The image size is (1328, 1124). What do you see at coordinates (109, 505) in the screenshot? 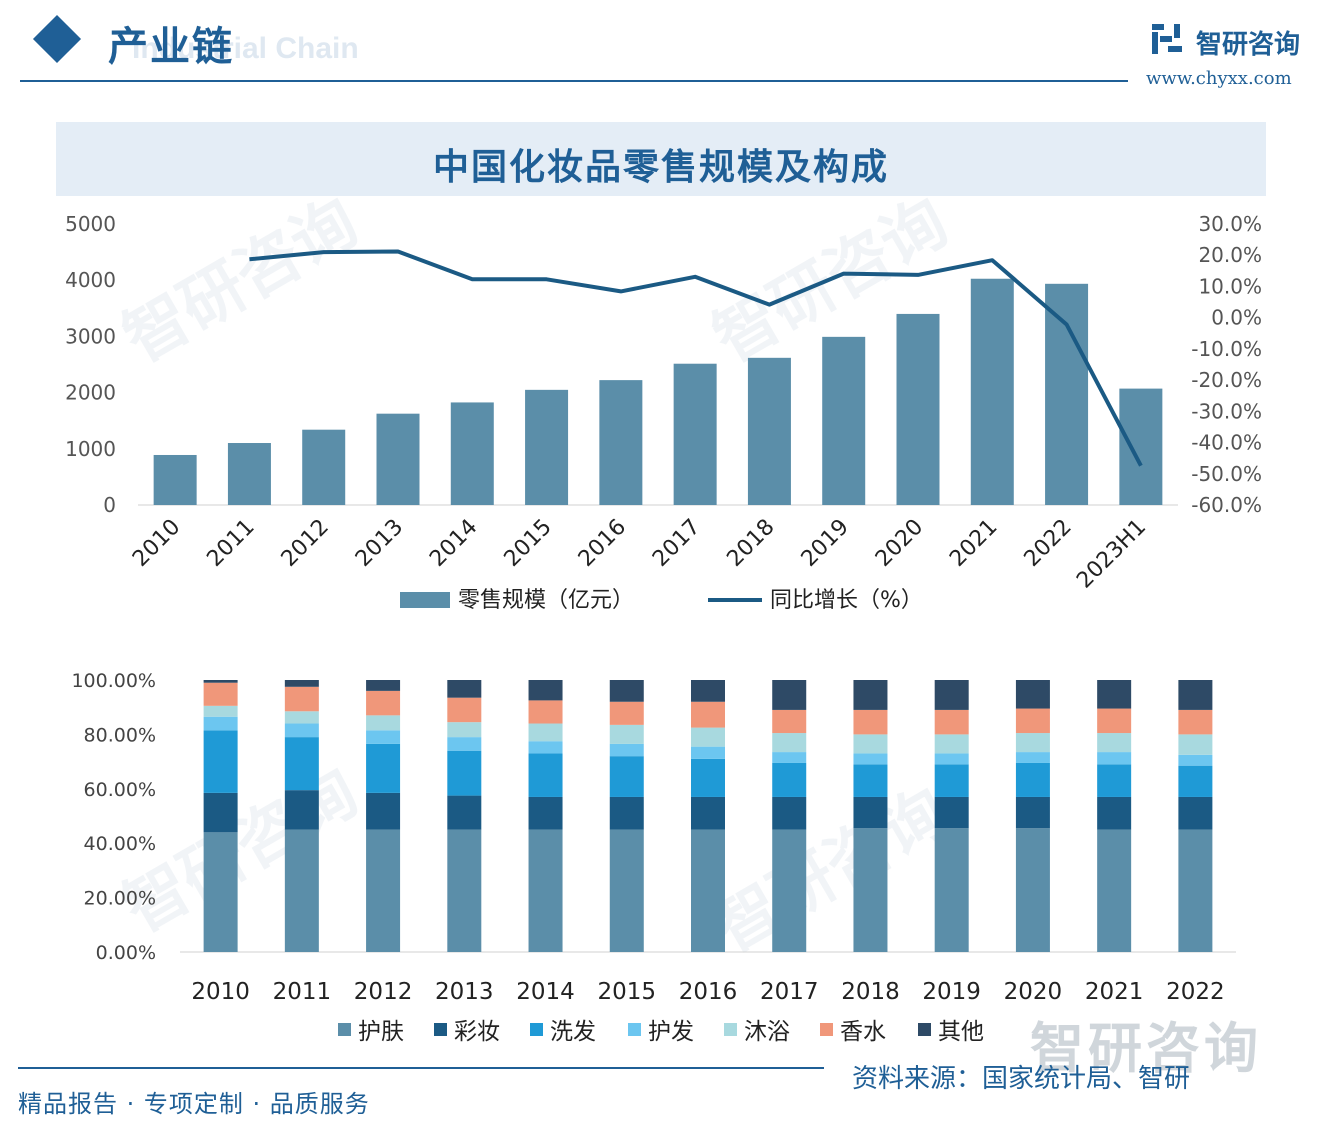
I see `y-tick-left: 0` at bounding box center [109, 505].